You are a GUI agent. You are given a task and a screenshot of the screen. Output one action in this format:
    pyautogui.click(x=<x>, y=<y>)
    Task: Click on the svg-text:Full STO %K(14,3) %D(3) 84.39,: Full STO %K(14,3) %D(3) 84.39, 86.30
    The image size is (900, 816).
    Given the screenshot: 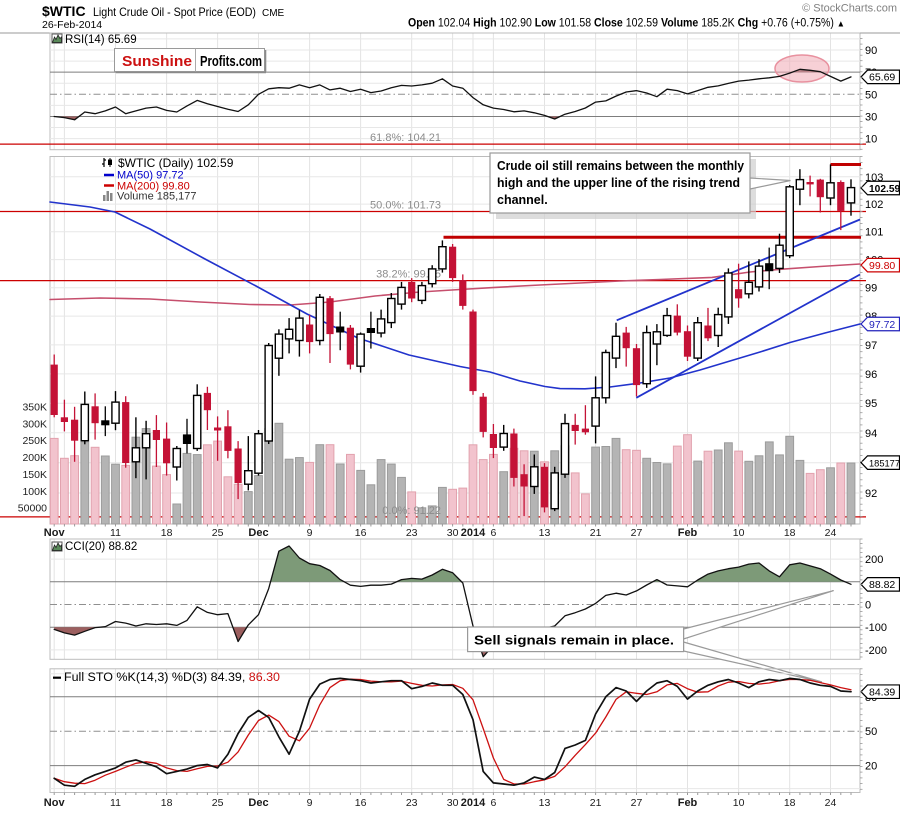 What is the action you would take?
    pyautogui.click(x=172, y=678)
    